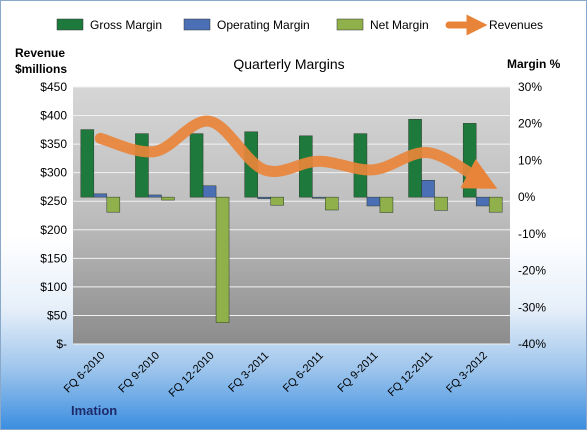  Describe the element at coordinates (399, 25) in the screenshot. I see `legend-label-net-margin: Net Margin` at that location.